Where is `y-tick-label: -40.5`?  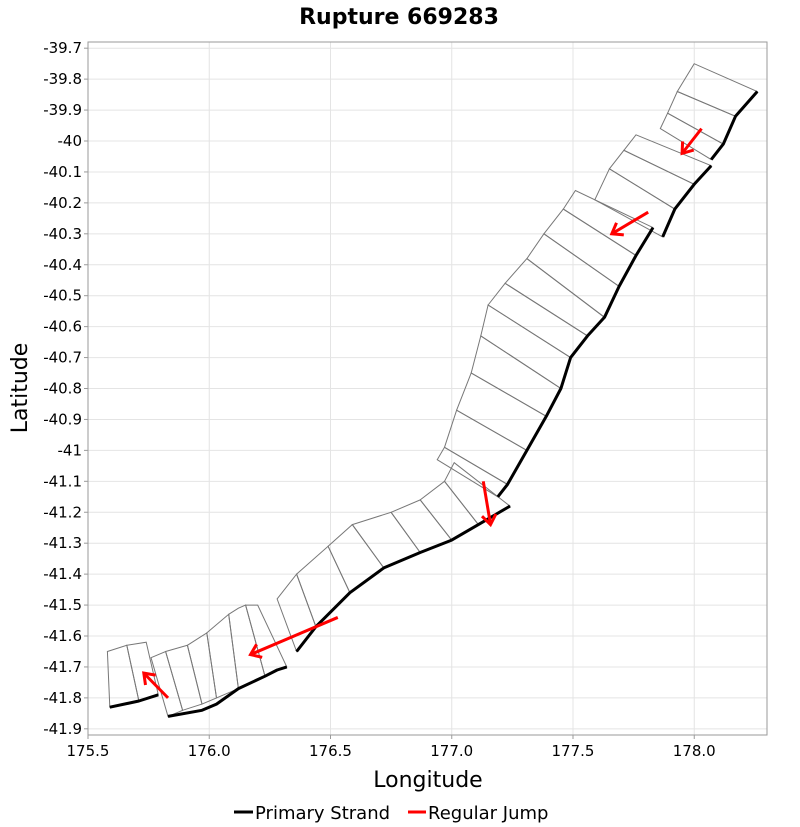
y-tick-label: -40.5 is located at coordinates (62, 296).